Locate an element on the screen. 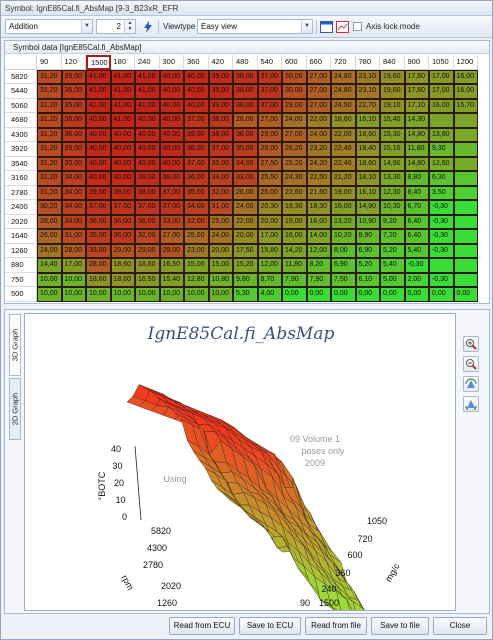 The width and height of the screenshot is (493, 640). row-header: 4680 is located at coordinates (21, 120).